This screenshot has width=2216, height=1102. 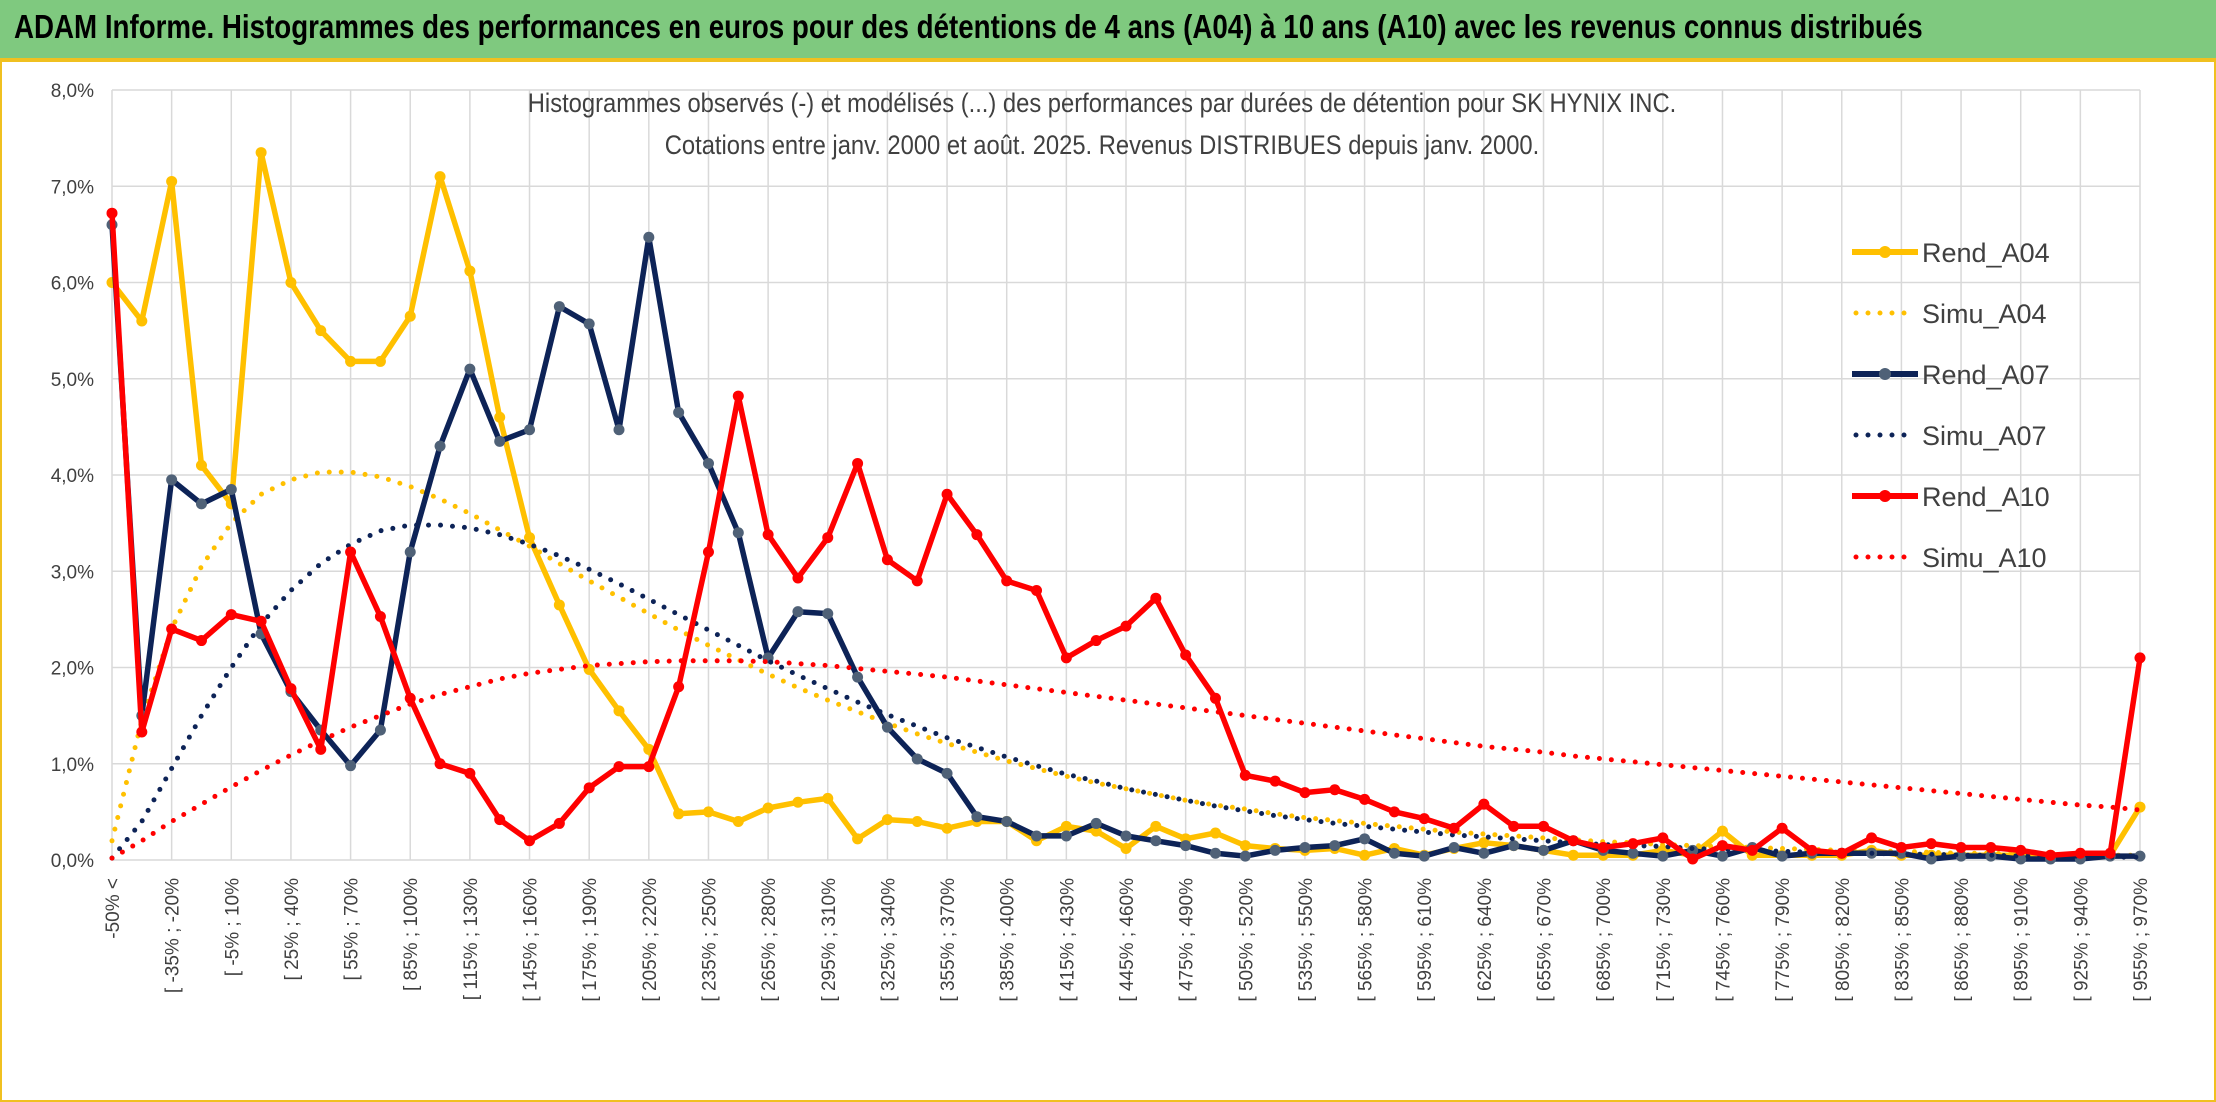 I want to click on x-tick-label: [ 235% ; 250%, so click(x=709, y=940).